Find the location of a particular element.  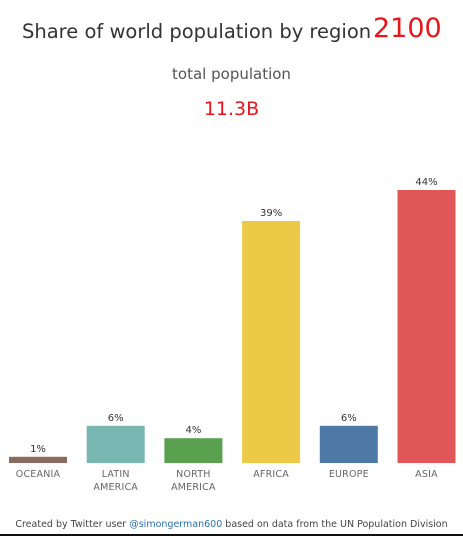

bar-north-america is located at coordinates (193, 450).